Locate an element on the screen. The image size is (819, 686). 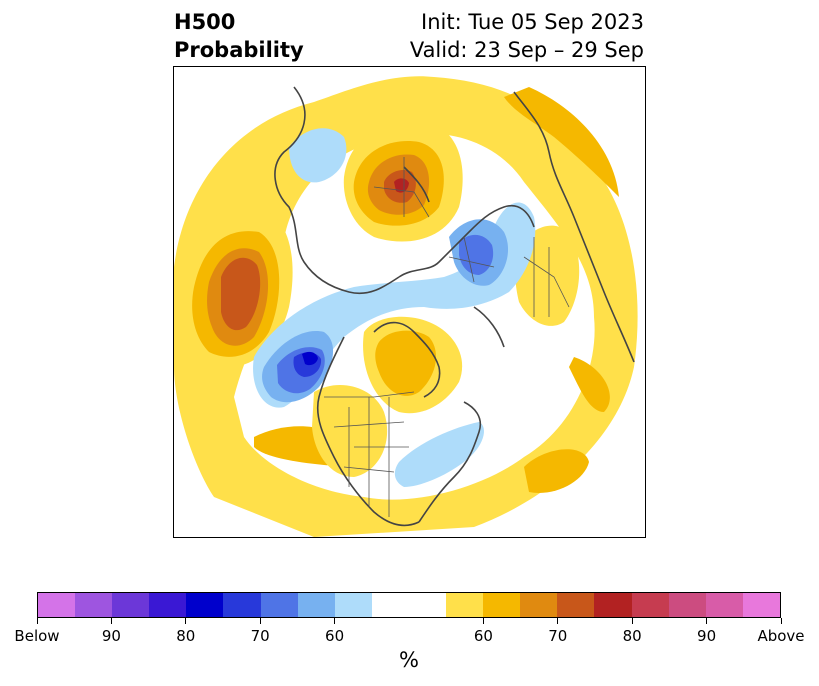
chart-title: H500 Probability is located at coordinates (239, 36).